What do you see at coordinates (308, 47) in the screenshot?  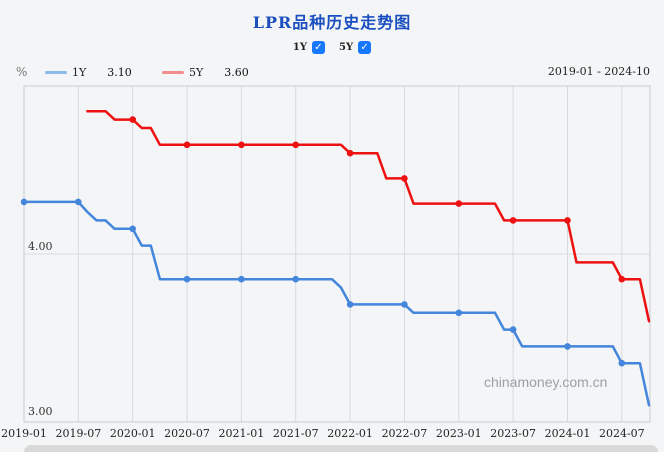 I see `toggle-1y: 1Y ✓` at bounding box center [308, 47].